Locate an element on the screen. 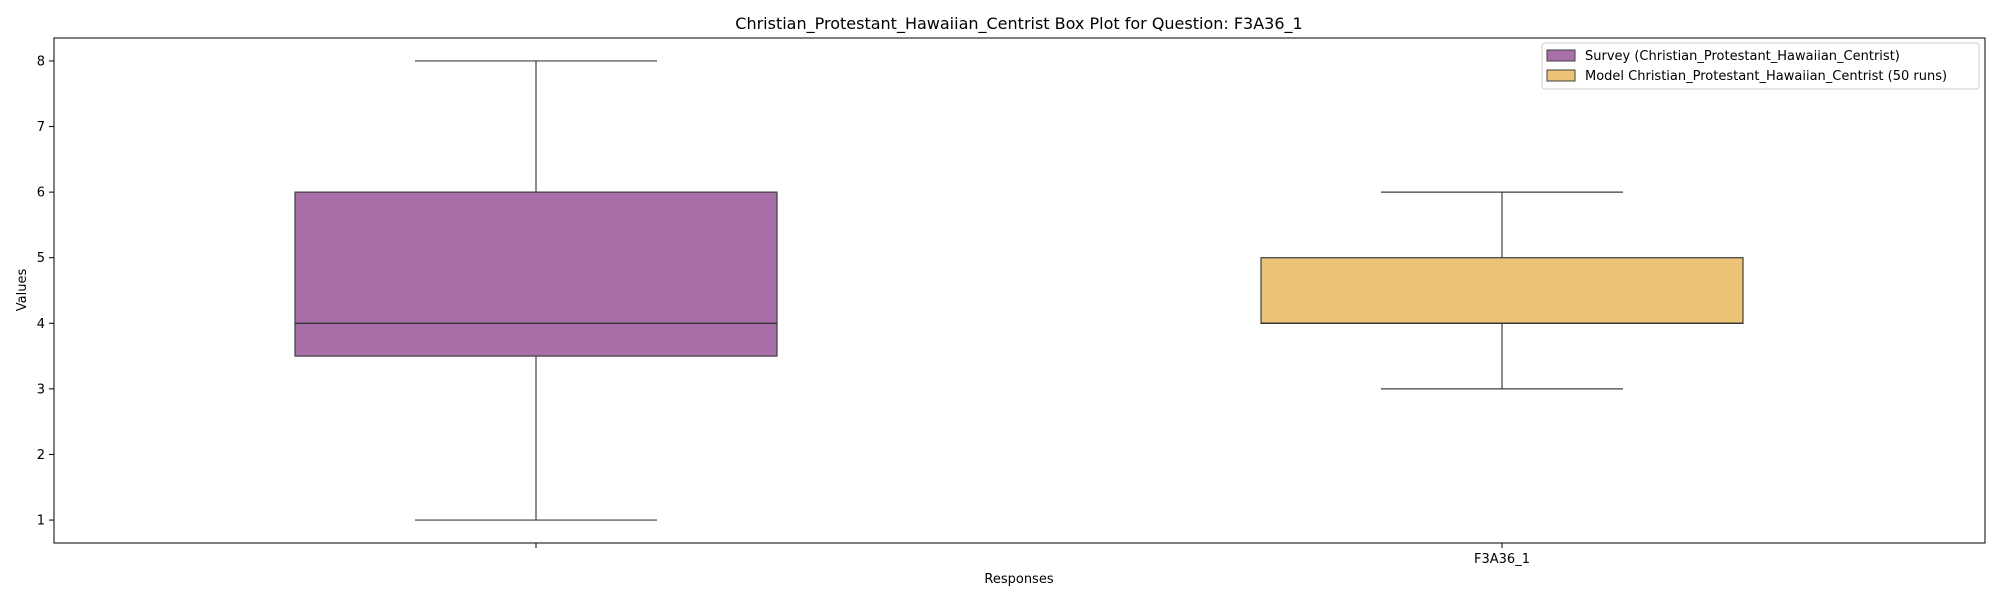  y-tick-label: 6 is located at coordinates (41, 193).